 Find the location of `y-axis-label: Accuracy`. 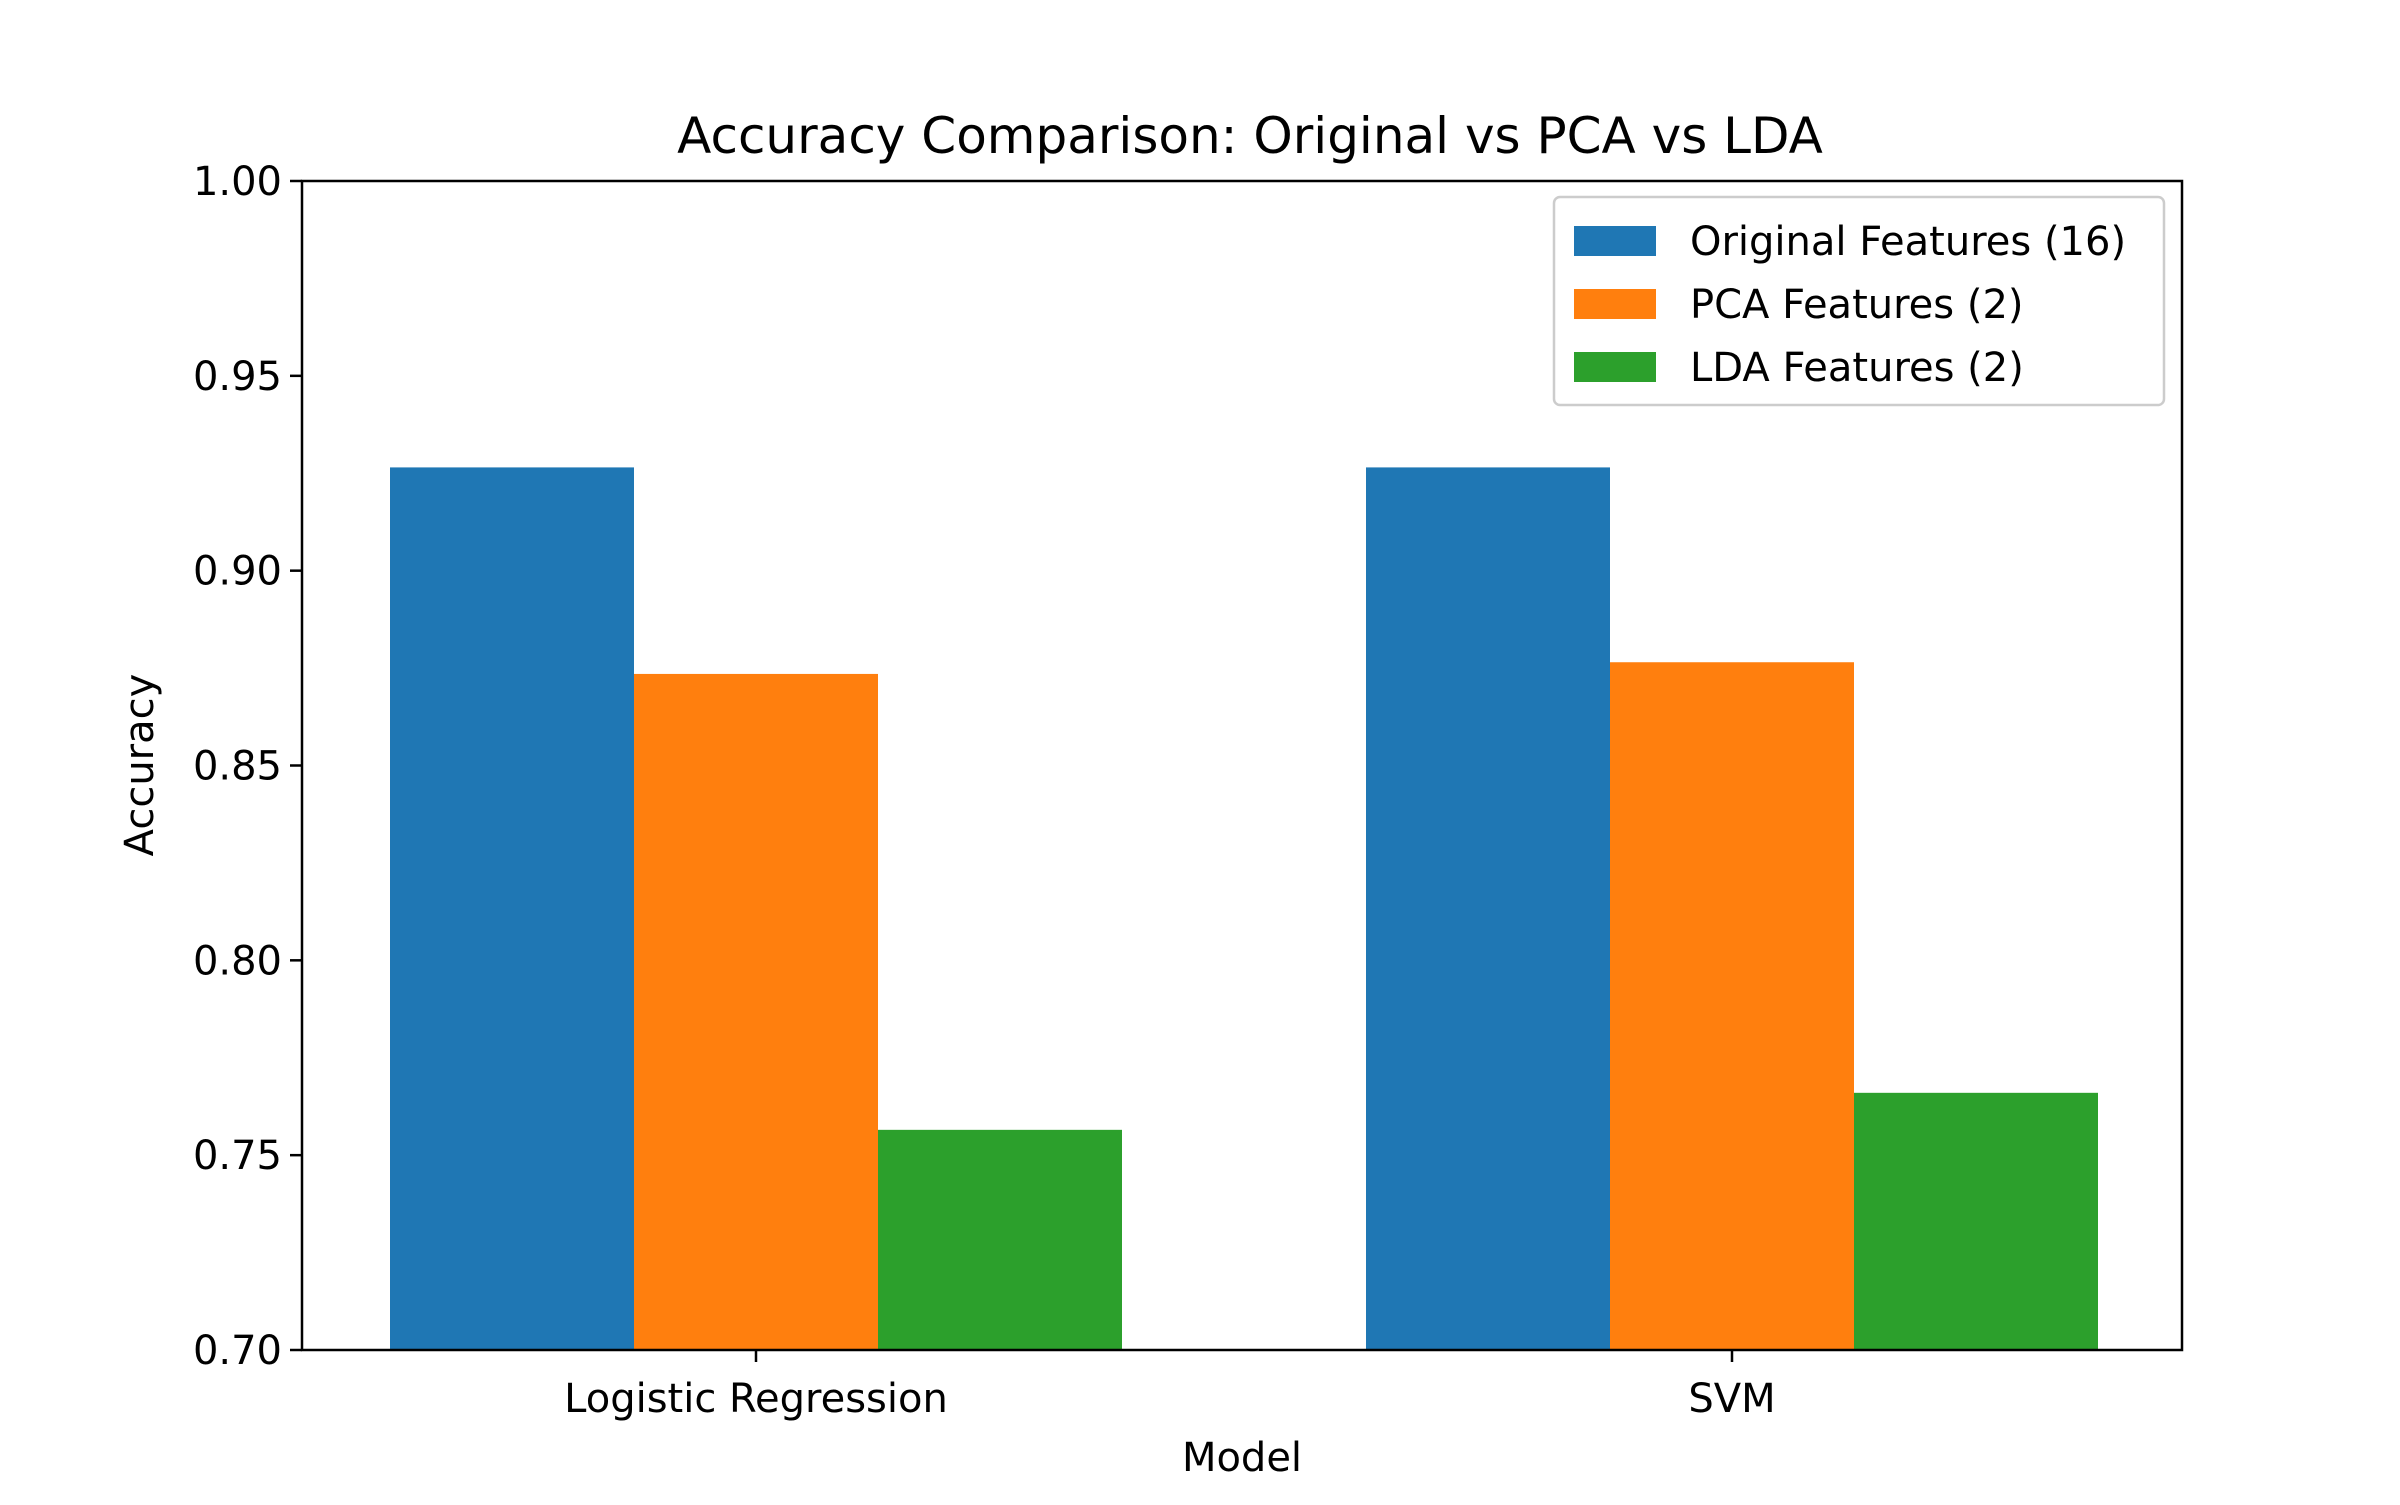

y-axis-label: Accuracy is located at coordinates (140, 765).